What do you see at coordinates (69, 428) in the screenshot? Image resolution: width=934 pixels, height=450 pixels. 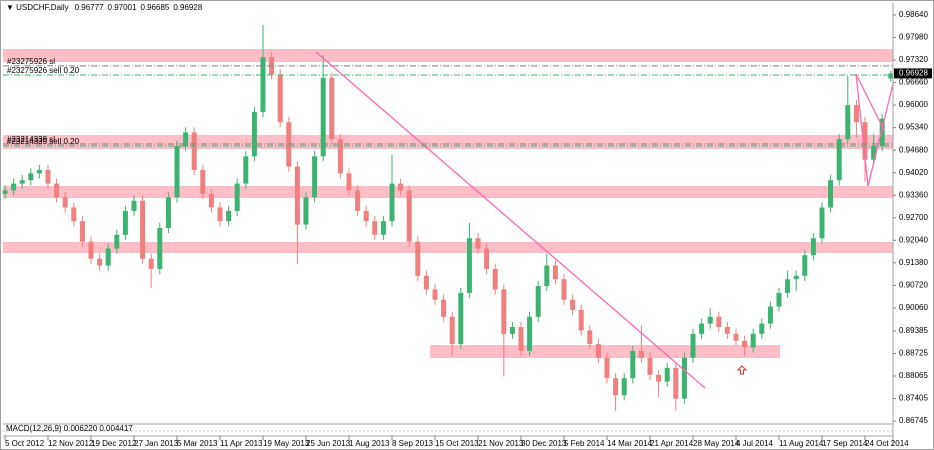 I see `macd-label: MACD(12,26,9) 0.006220 0.004417` at bounding box center [69, 428].